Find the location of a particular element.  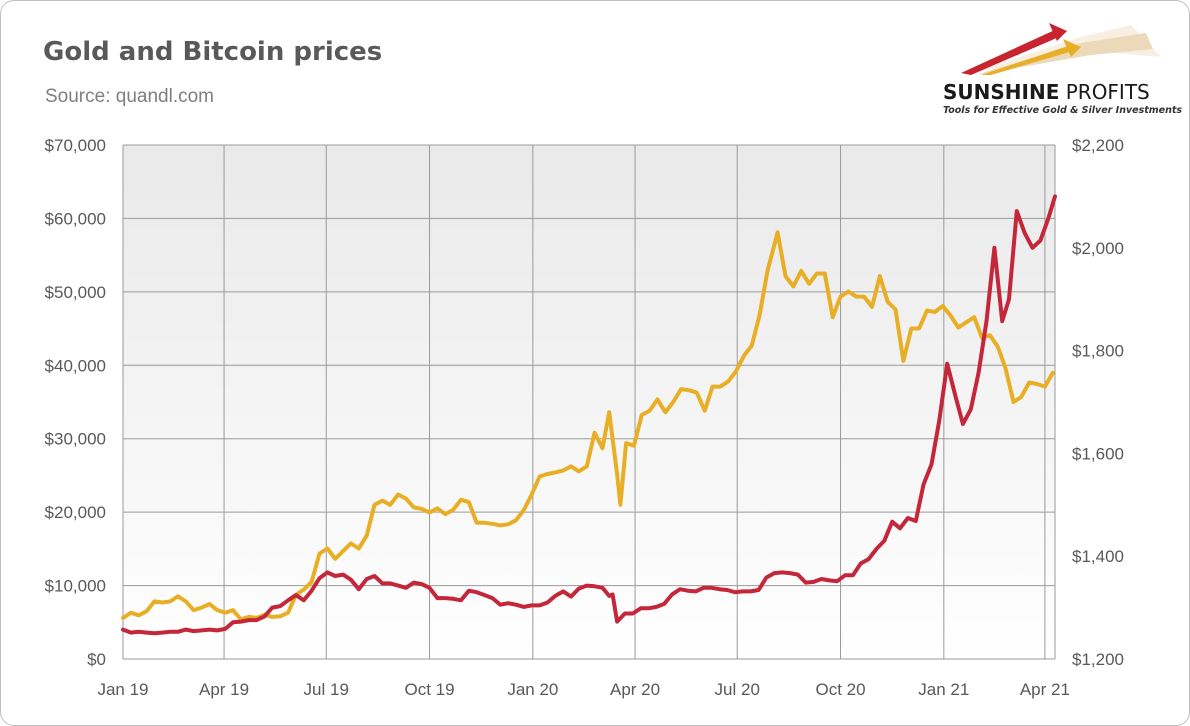

y-left-tick-label: $0 is located at coordinates (96, 659).